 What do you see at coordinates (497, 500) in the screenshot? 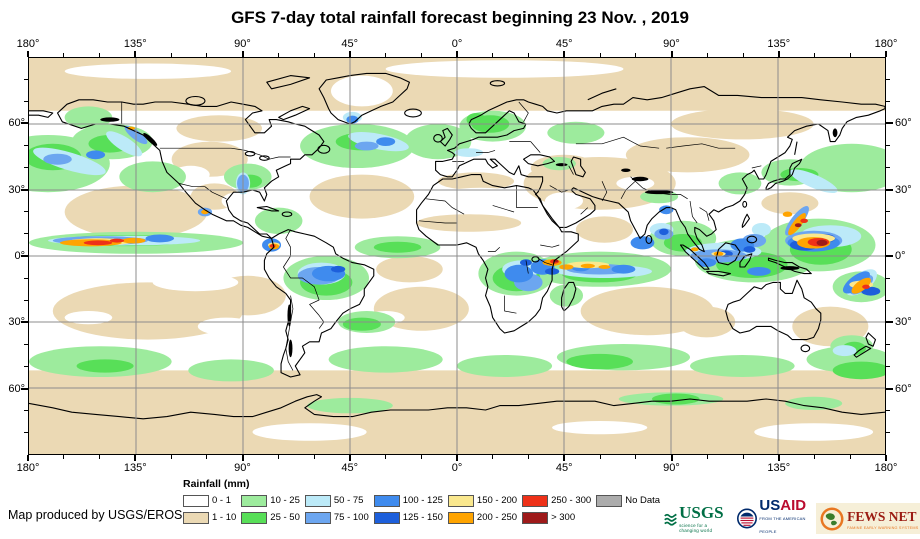
I see `legend-label: 150 - 200` at bounding box center [497, 500].